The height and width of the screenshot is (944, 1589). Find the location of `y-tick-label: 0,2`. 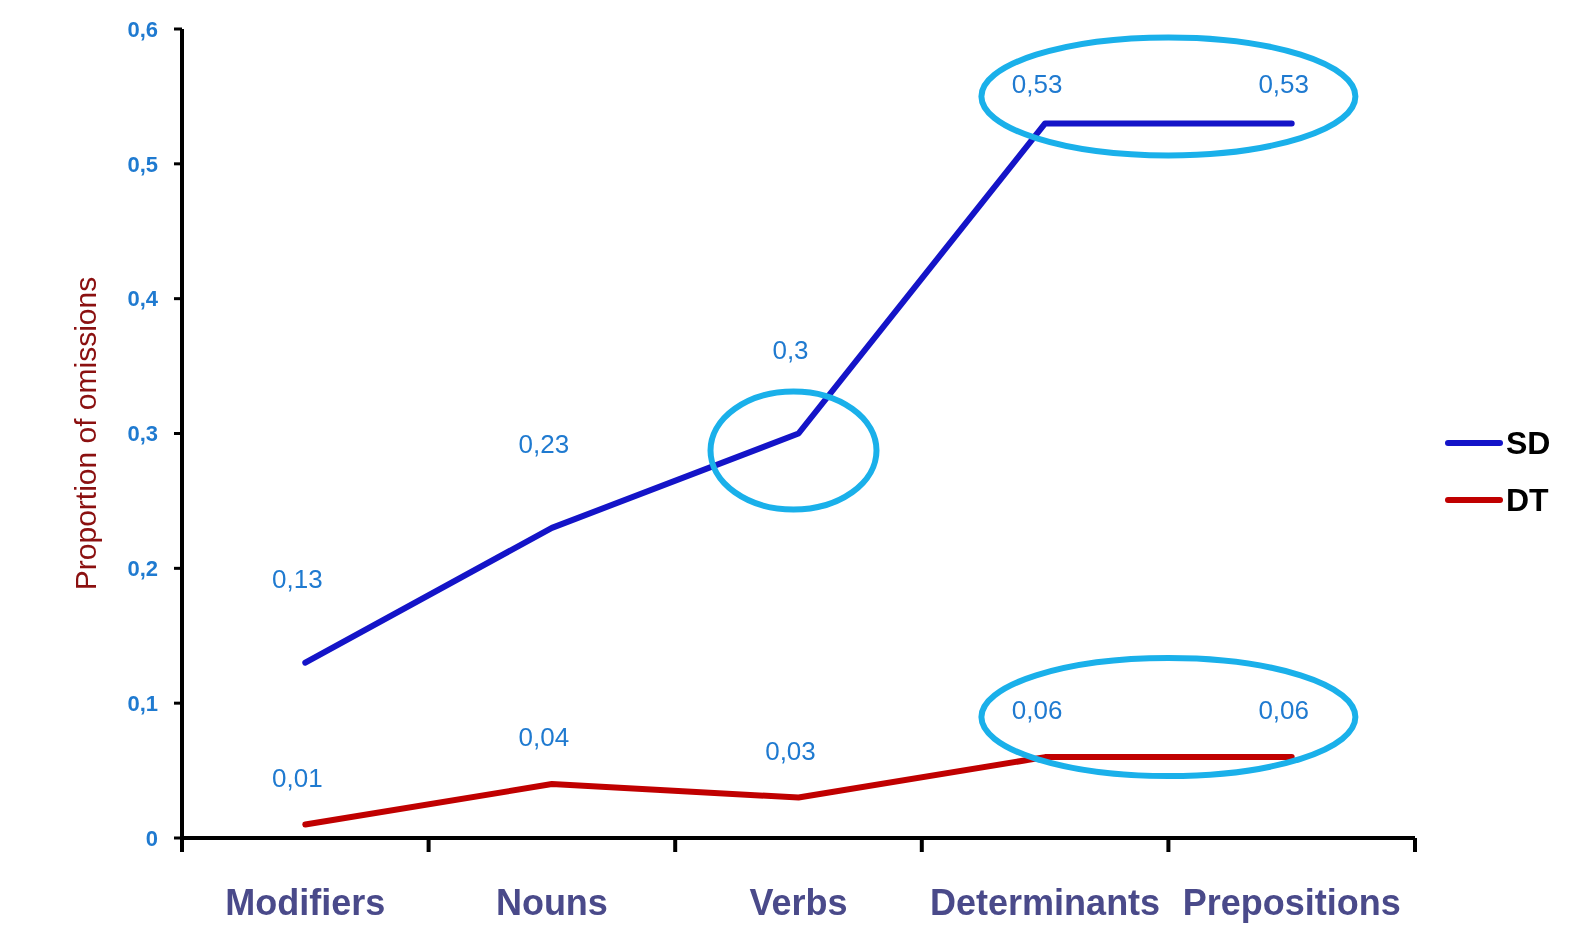

y-tick-label: 0,2 is located at coordinates (142, 569).